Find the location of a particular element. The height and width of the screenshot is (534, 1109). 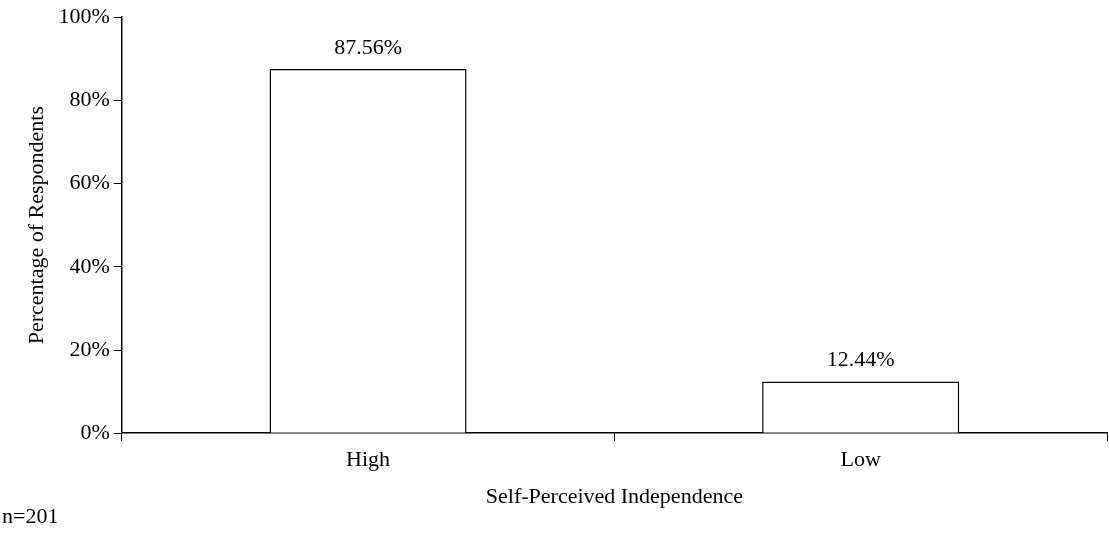

y-tick-label: 40% is located at coordinates (89, 265).